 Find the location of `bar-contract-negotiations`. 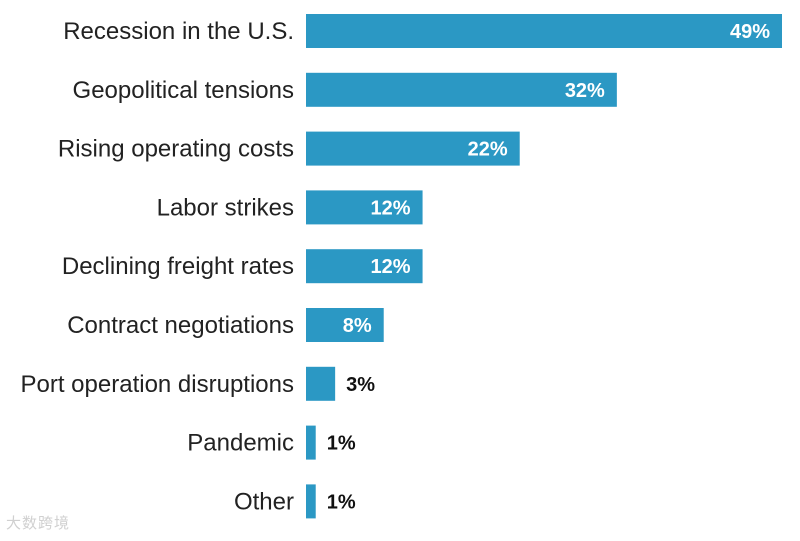

bar-contract-negotiations is located at coordinates (345, 325).